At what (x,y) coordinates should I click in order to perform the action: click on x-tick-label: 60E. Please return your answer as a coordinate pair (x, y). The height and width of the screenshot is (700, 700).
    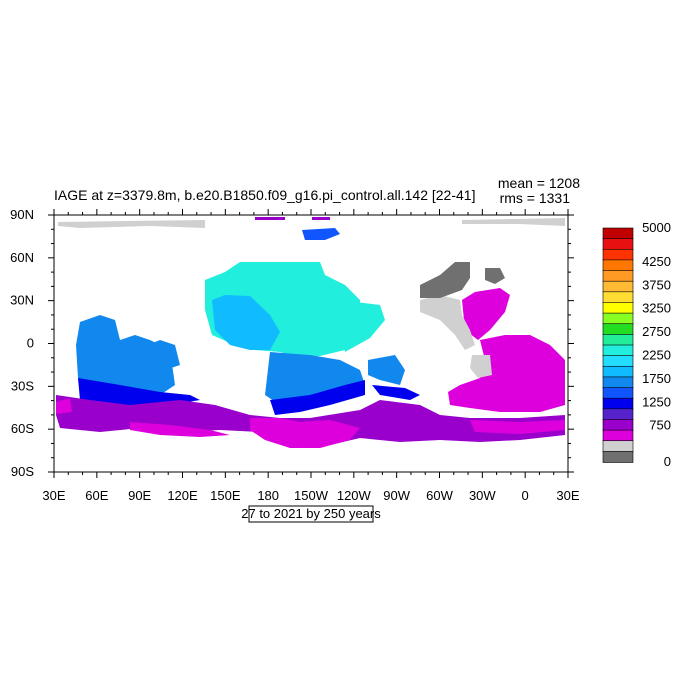
    Looking at the image, I should click on (96, 495).